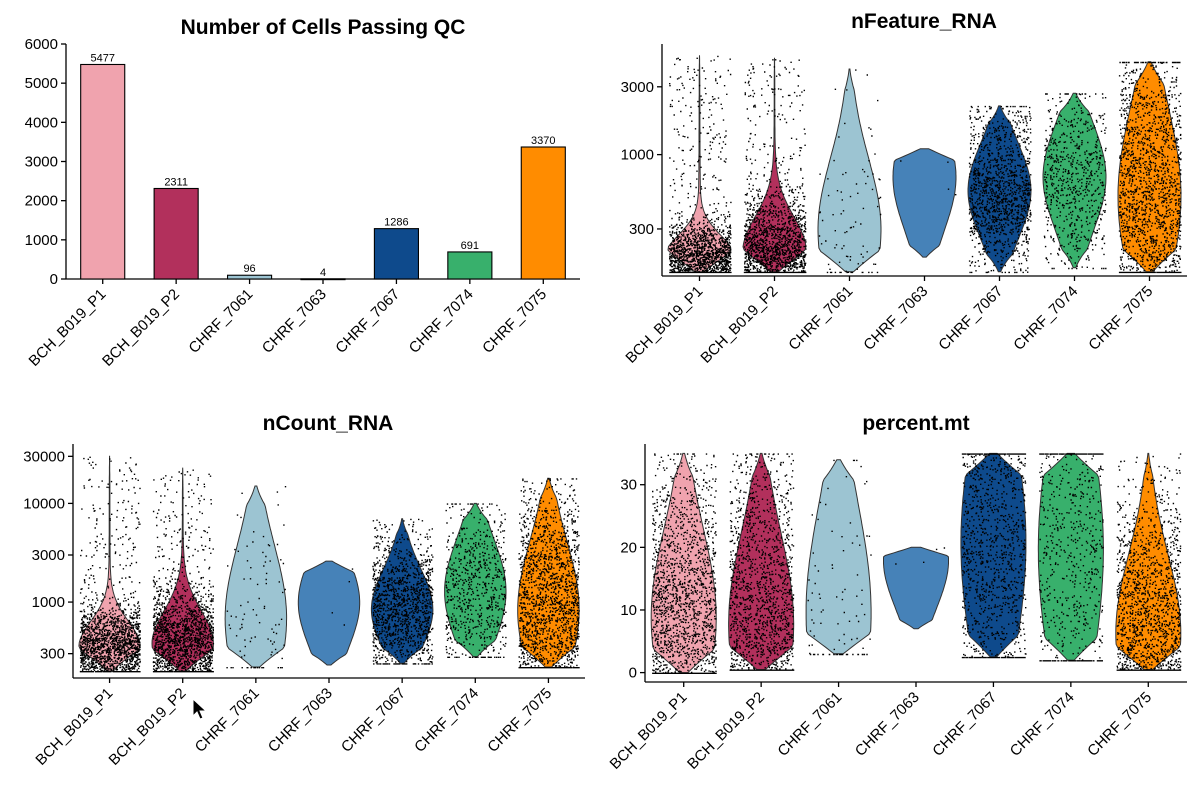  I want to click on bar-data-label: 1286, so click(396, 223).